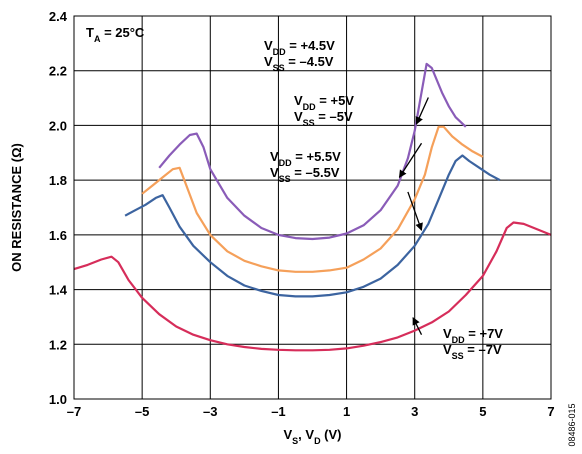 Image resolution: width=582 pixels, height=454 pixels. Describe the element at coordinates (472, 351) in the screenshot. I see `series-label-4: VSS = –7V` at that location.